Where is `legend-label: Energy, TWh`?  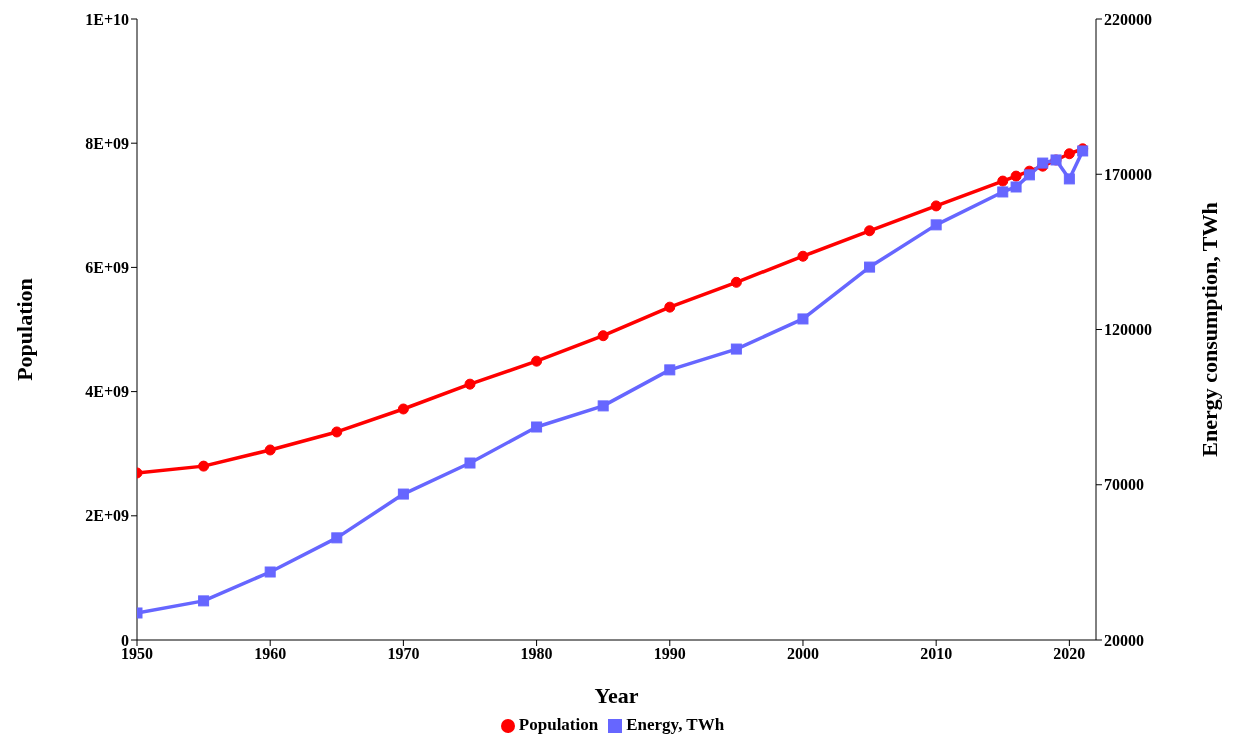 legend-label: Energy, TWh is located at coordinates (675, 724).